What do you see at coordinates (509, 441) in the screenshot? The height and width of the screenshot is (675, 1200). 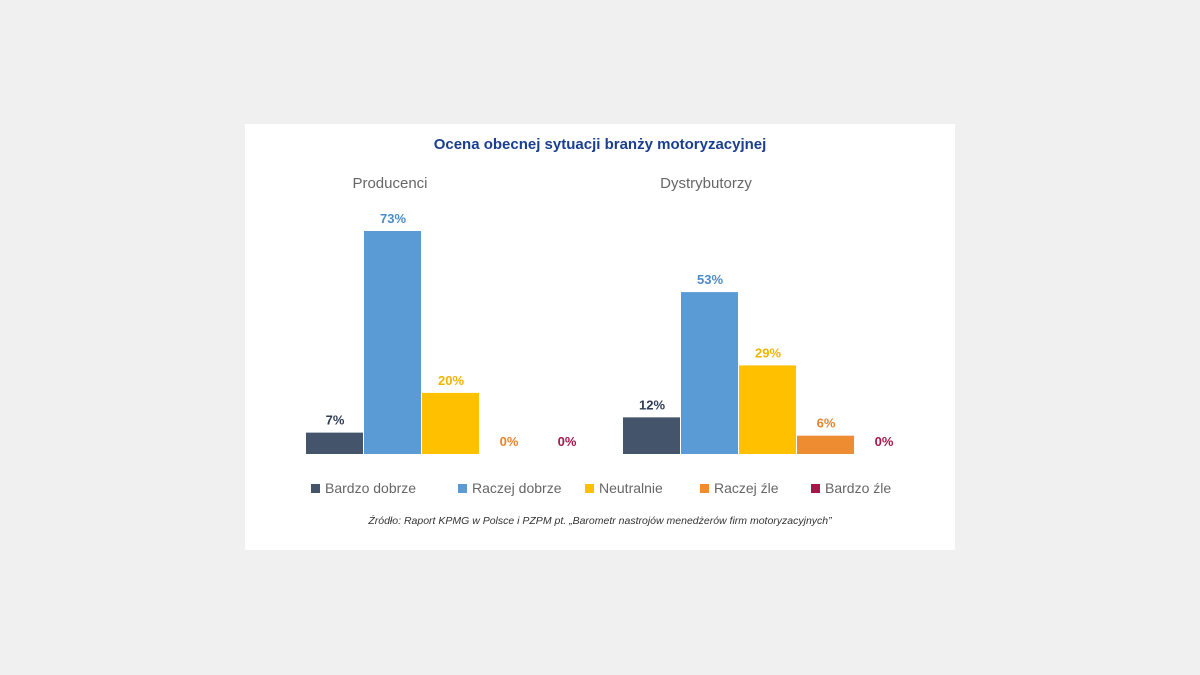 I see `data-label-3-0: 0%` at bounding box center [509, 441].